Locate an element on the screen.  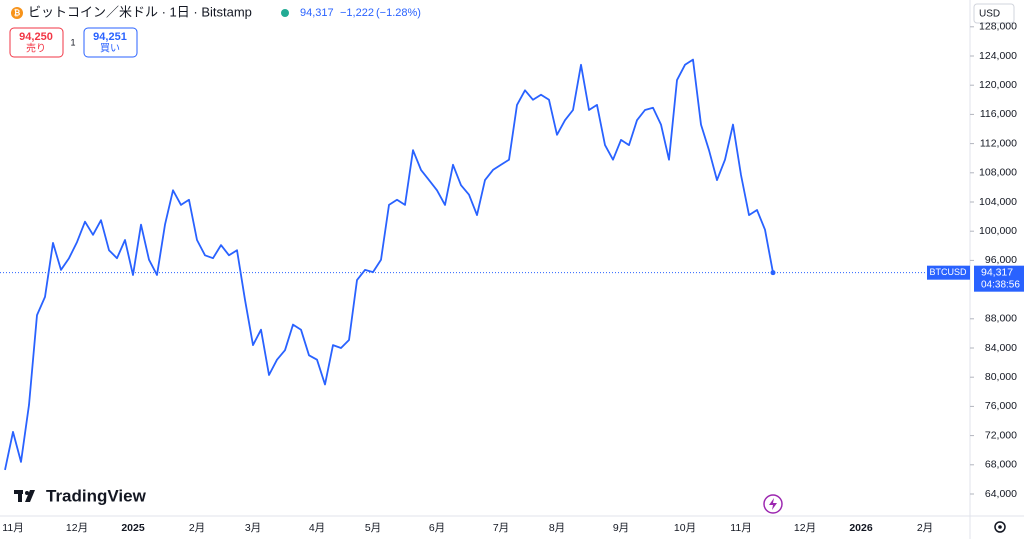
symbol-tag is located at coordinates (948, 272).